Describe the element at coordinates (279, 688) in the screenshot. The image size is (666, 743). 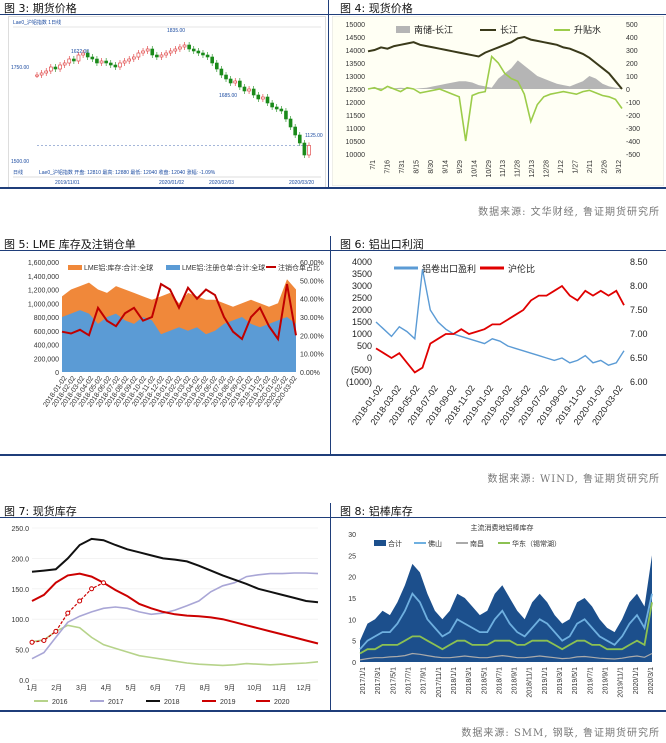
I see `fig7-xtick: 11月` at that location.